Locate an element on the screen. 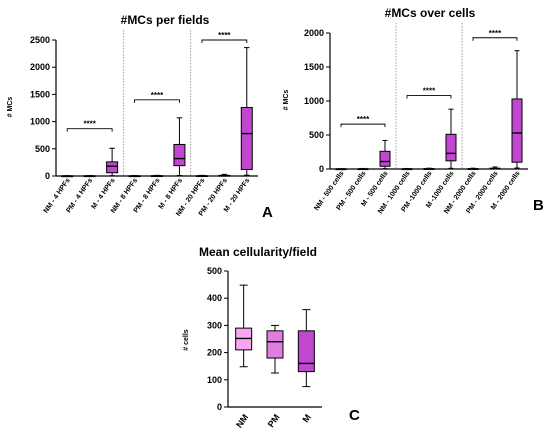 Image resolution: width=550 pixels, height=435 pixels. panel-a-title: #MCs per fields is located at coordinates (165, 20).